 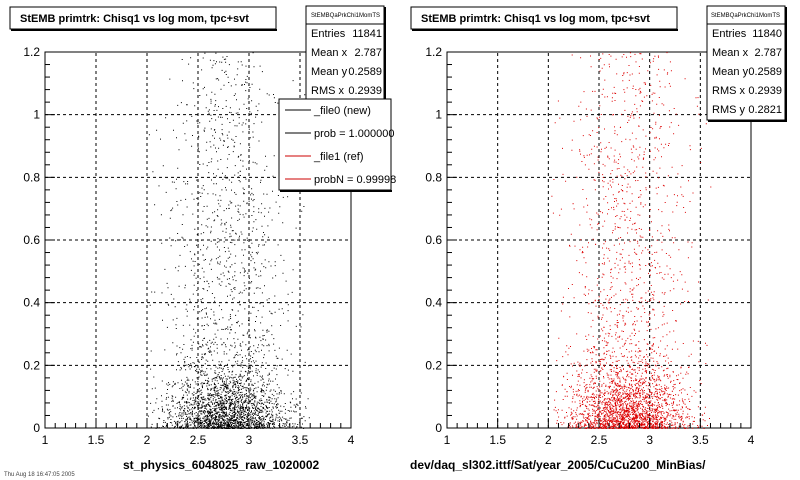 I want to click on stats-name-left: StEMBQaPrkChi1MomTS, so click(x=345, y=16).